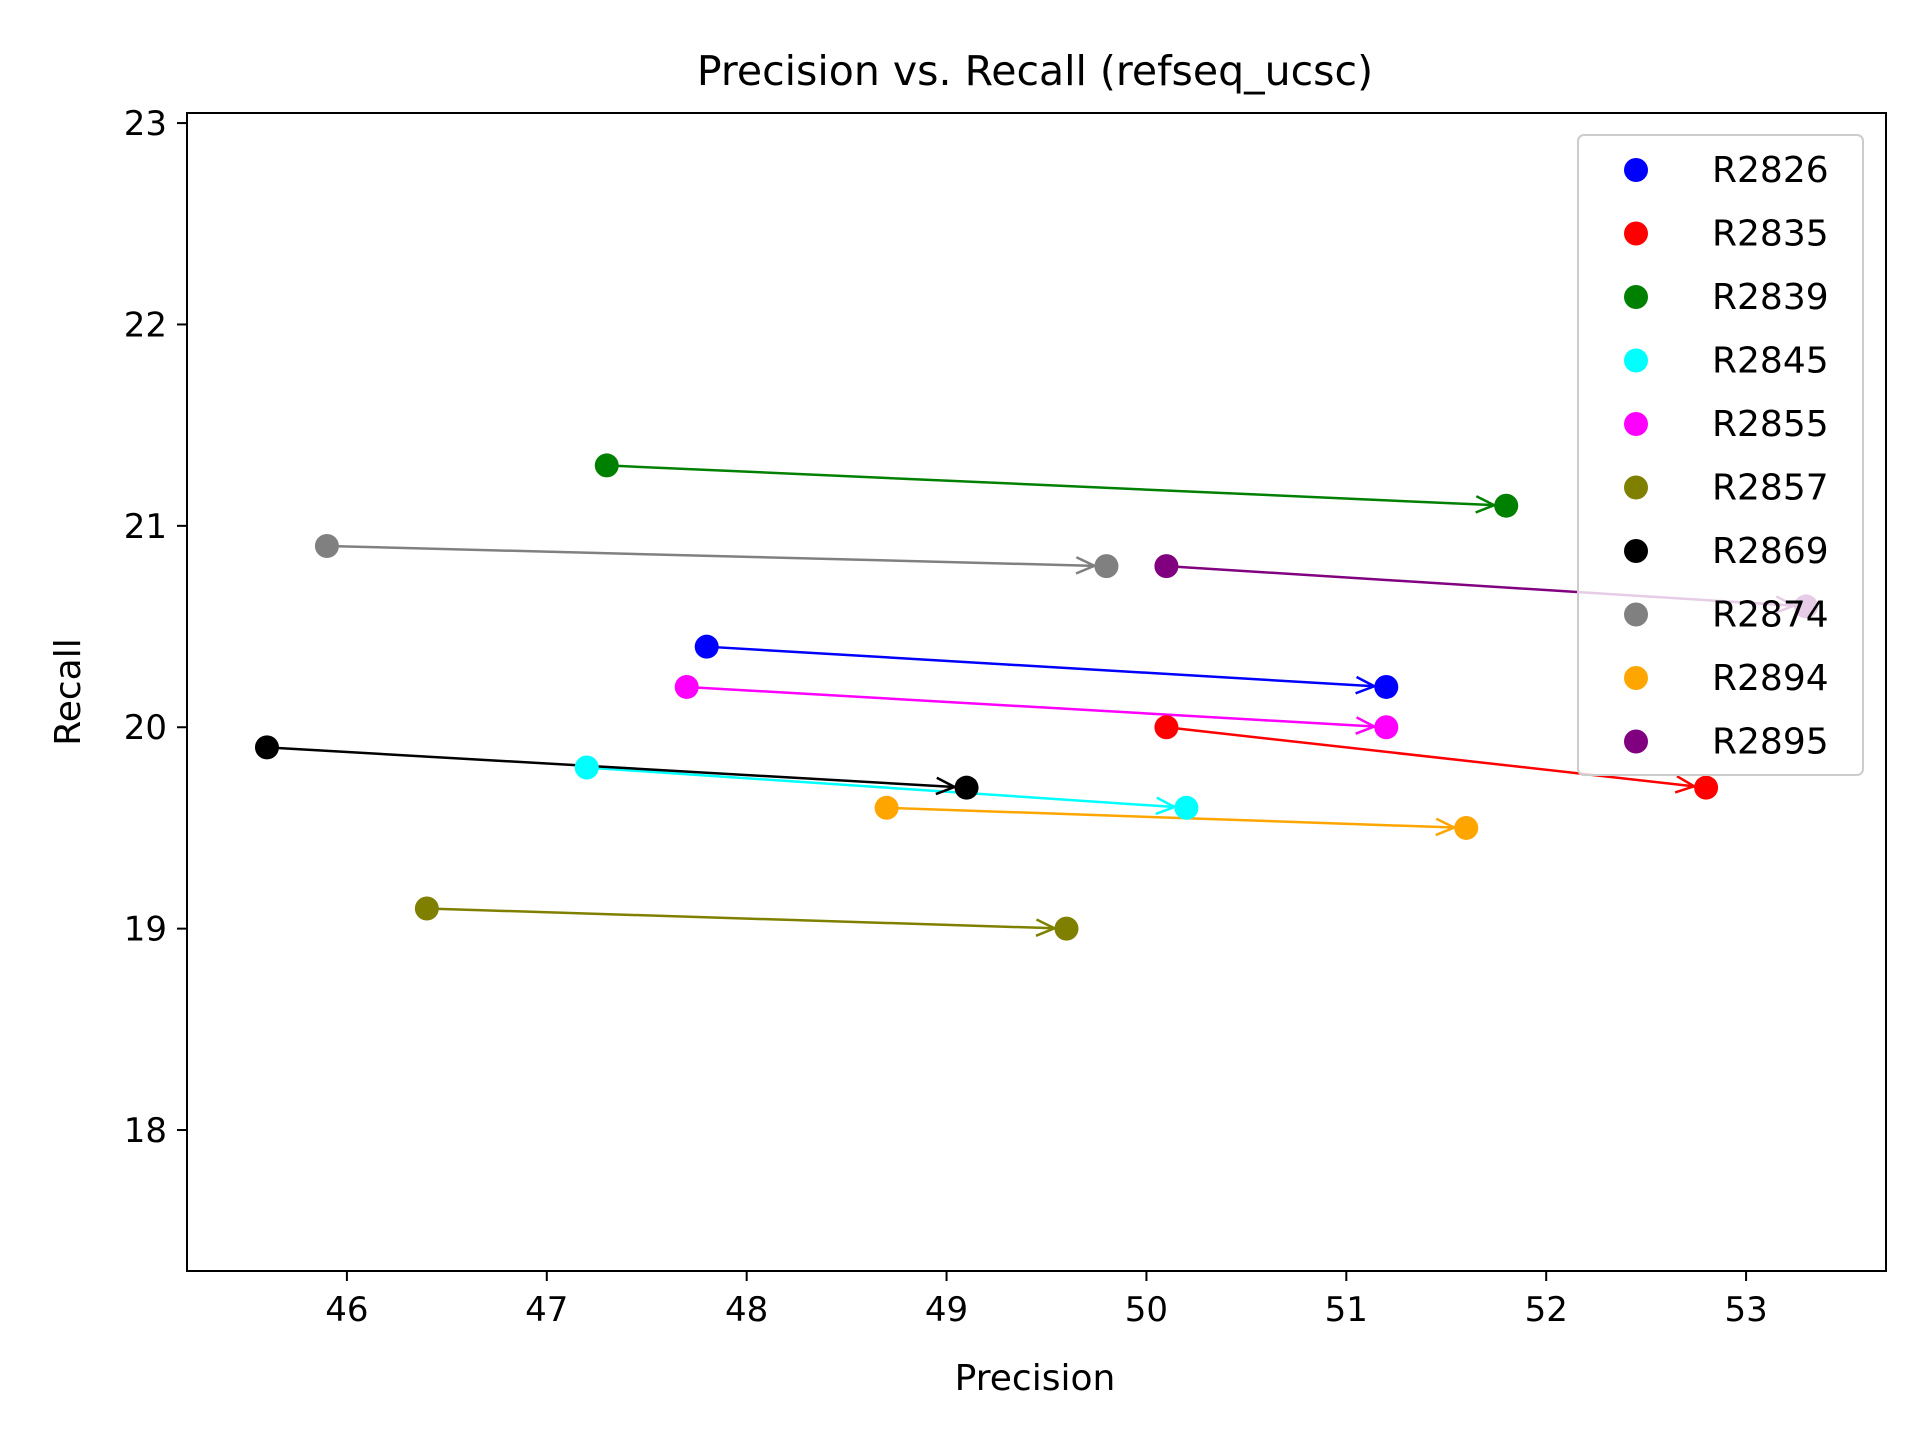 This screenshot has height=1440, width=1920. Describe the element at coordinates (1706, 787) in the screenshot. I see `point-R2835-end` at that location.